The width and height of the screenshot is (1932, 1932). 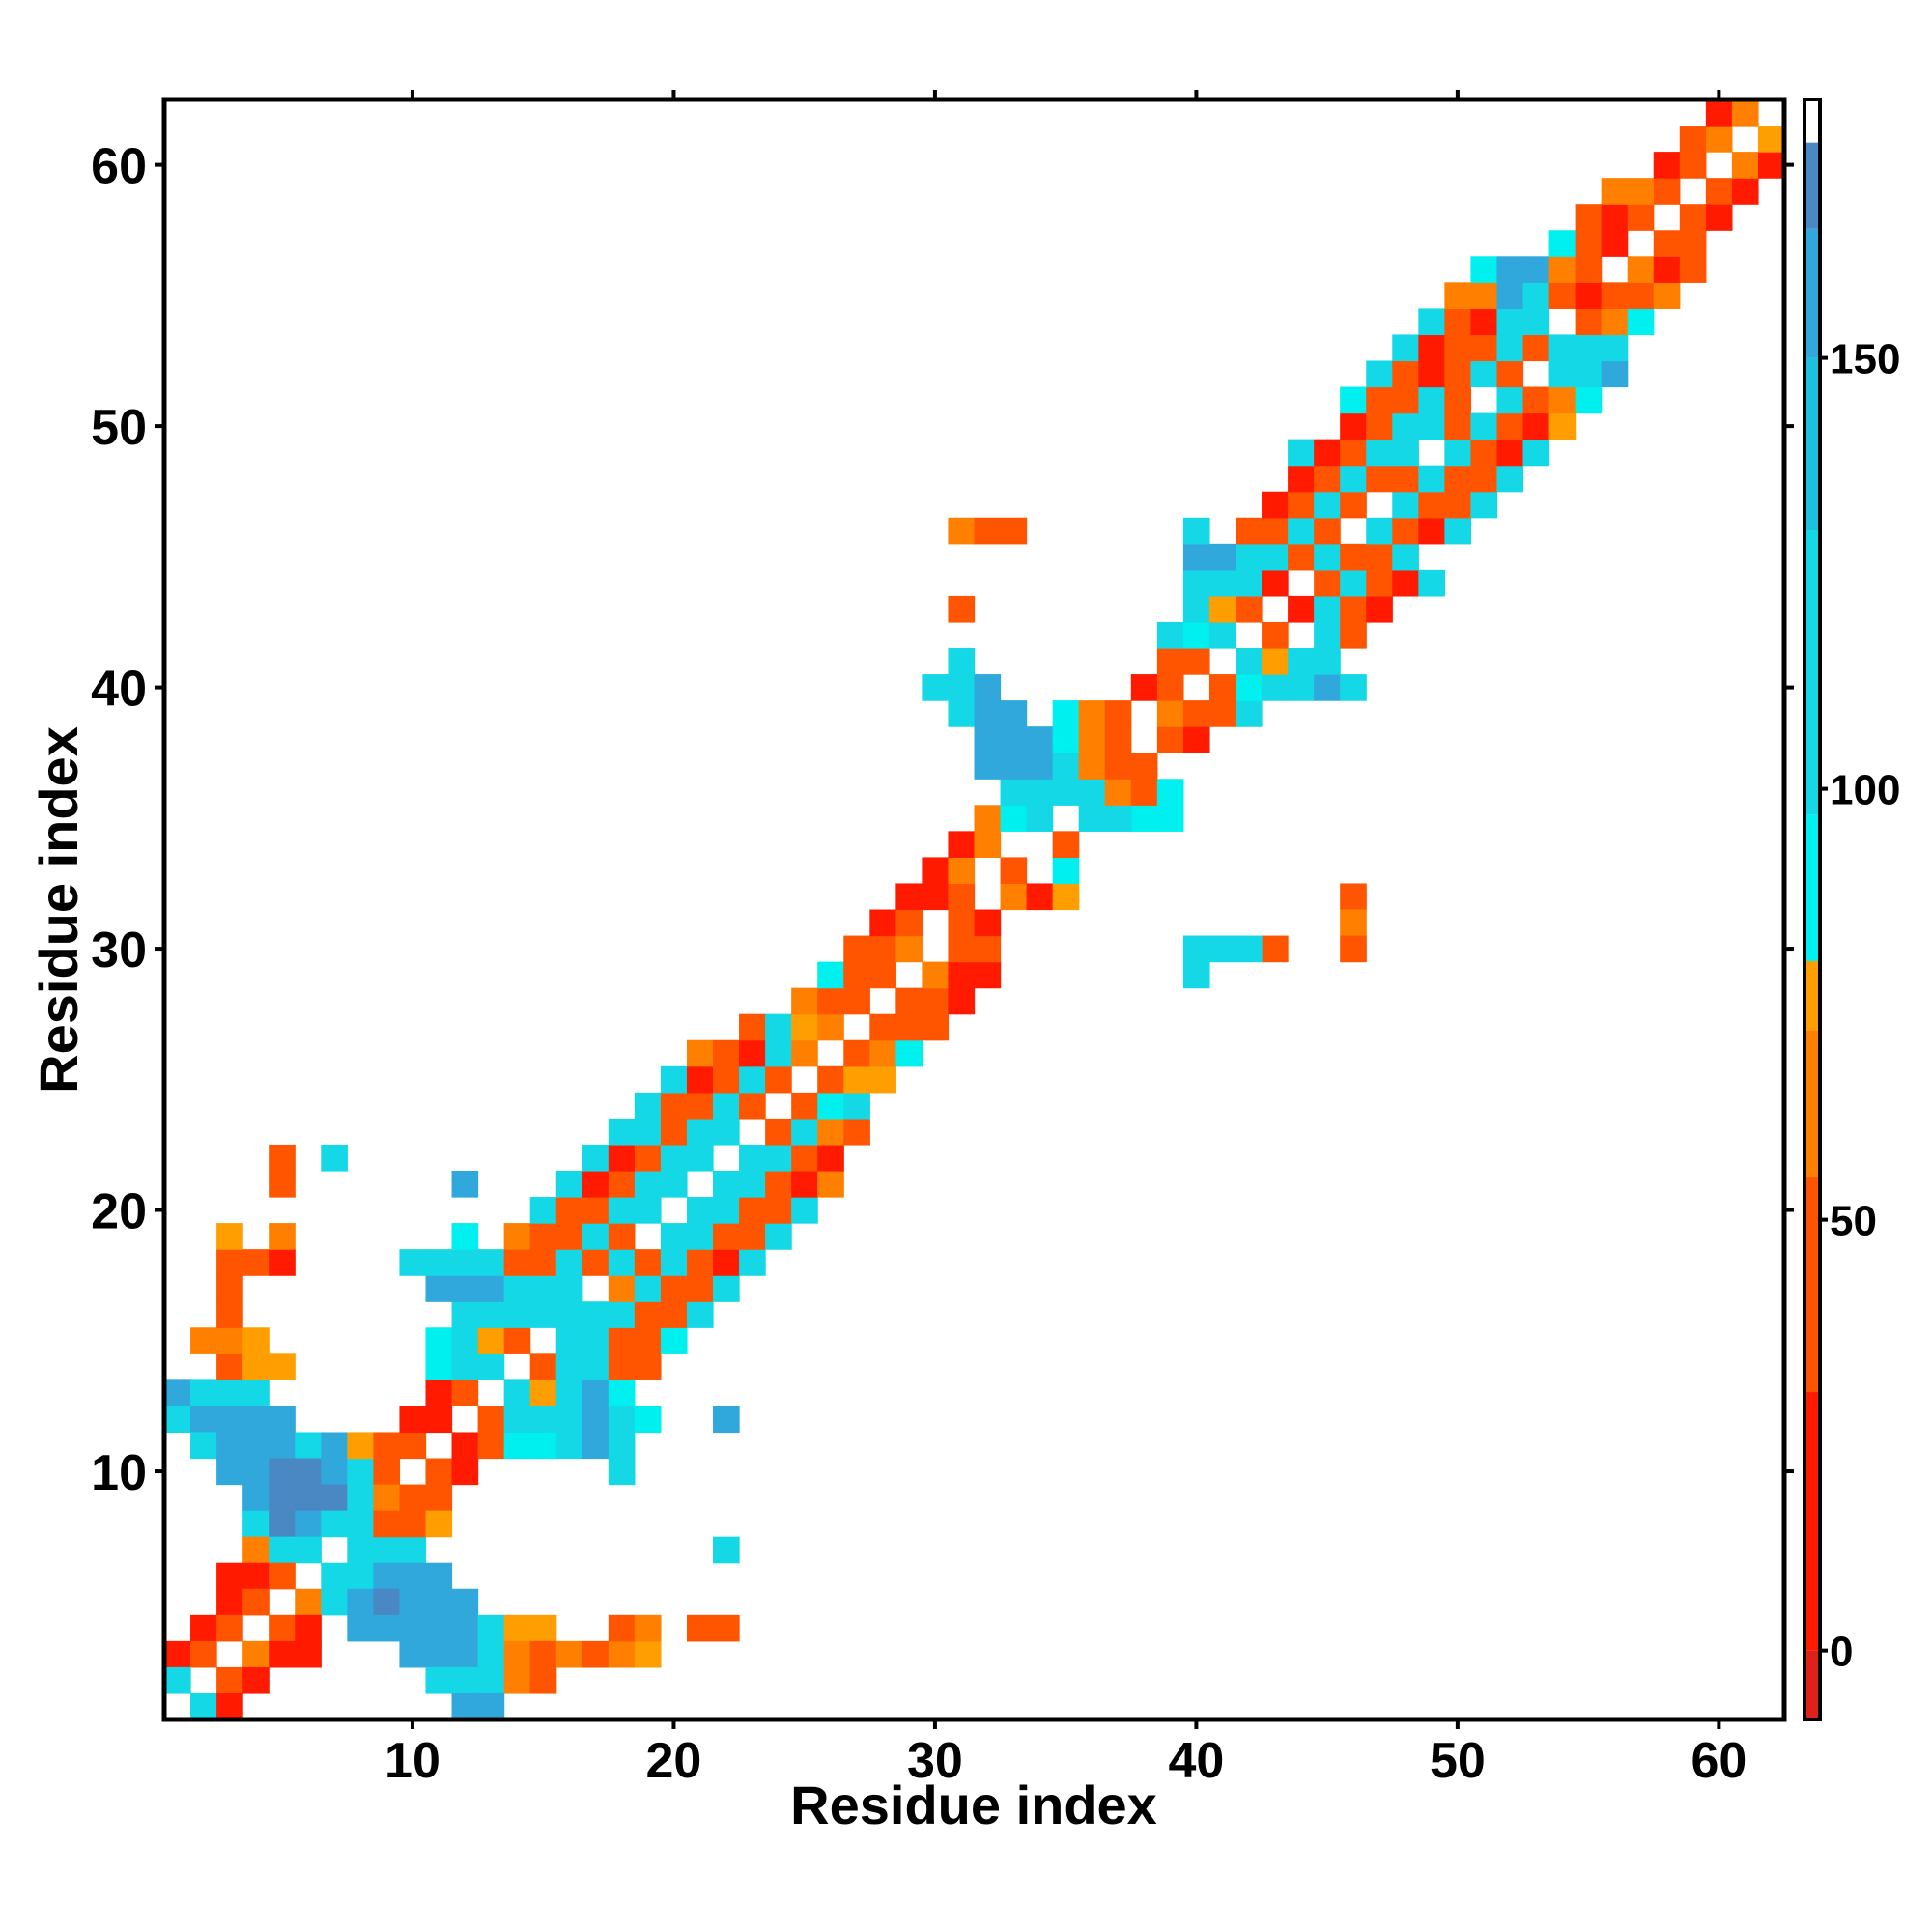 I want to click on y-tick-label: 10, so click(x=119, y=1473).